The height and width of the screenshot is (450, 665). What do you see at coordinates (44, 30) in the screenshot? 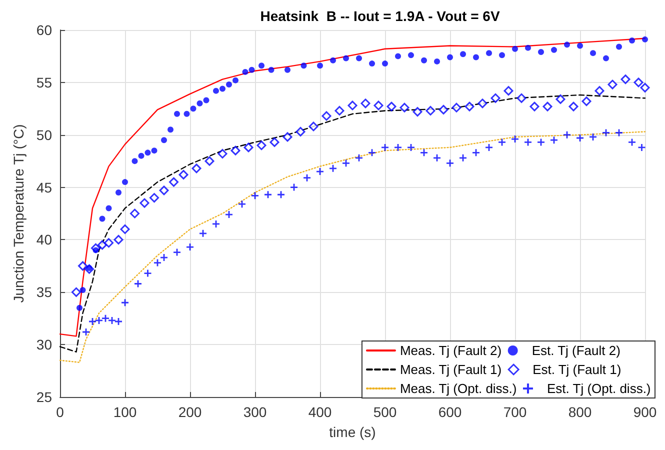
I see `y-tick-label: 60` at bounding box center [44, 30].